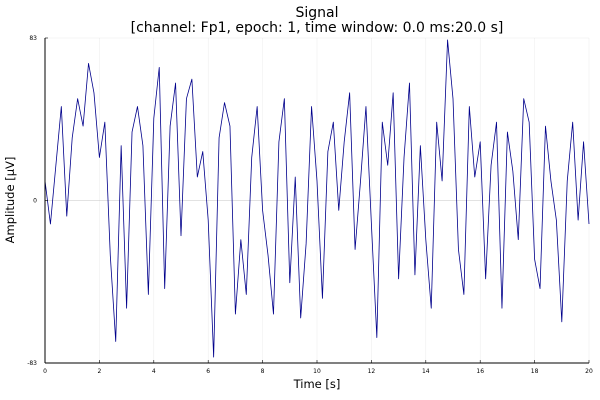  I want to click on x-ticks: 0 2 4 6 8 10 12 14 16 18 20, so click(318, 367).